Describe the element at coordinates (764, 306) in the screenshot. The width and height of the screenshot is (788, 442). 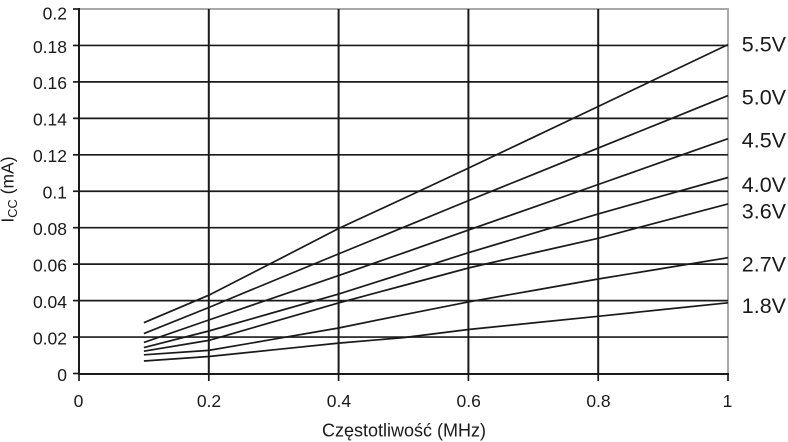
I see `svg-text: 1.8V` at that location.